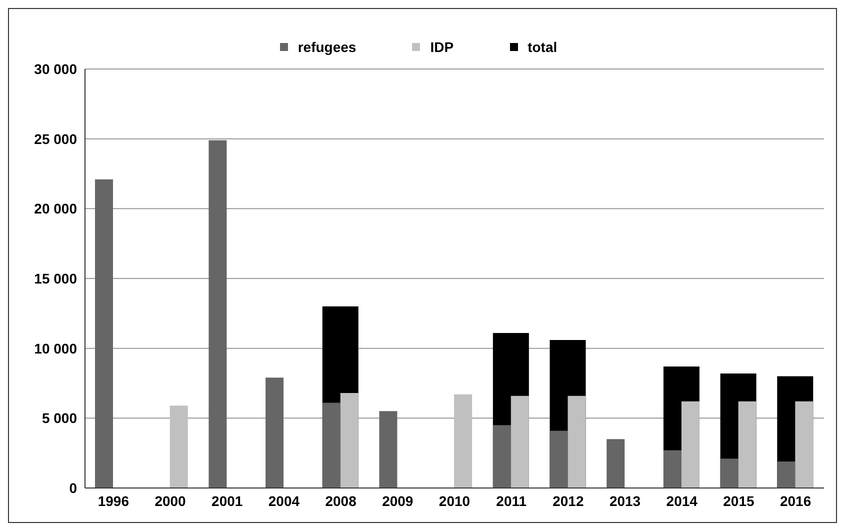 This screenshot has height=531, width=845. Describe the element at coordinates (326, 47) in the screenshot. I see `legend-label: refugees` at that location.